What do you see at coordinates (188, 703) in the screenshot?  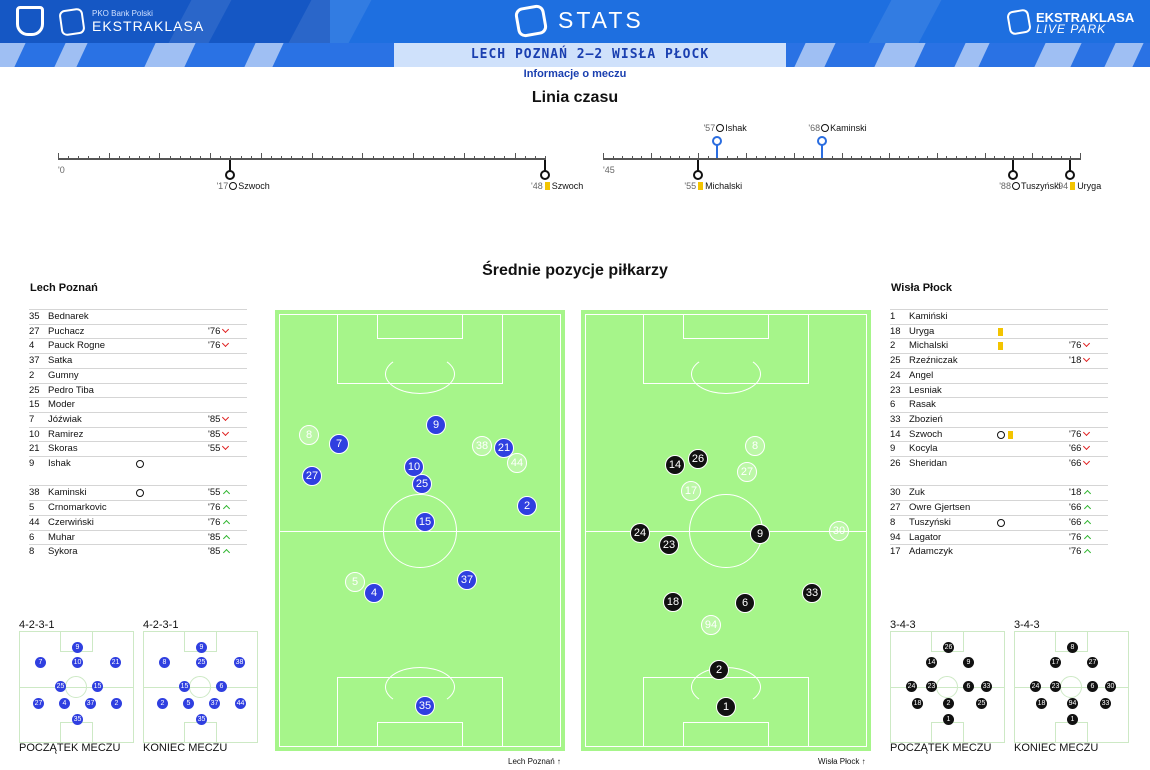 I see `formation-player-marker: 5` at bounding box center [188, 703].